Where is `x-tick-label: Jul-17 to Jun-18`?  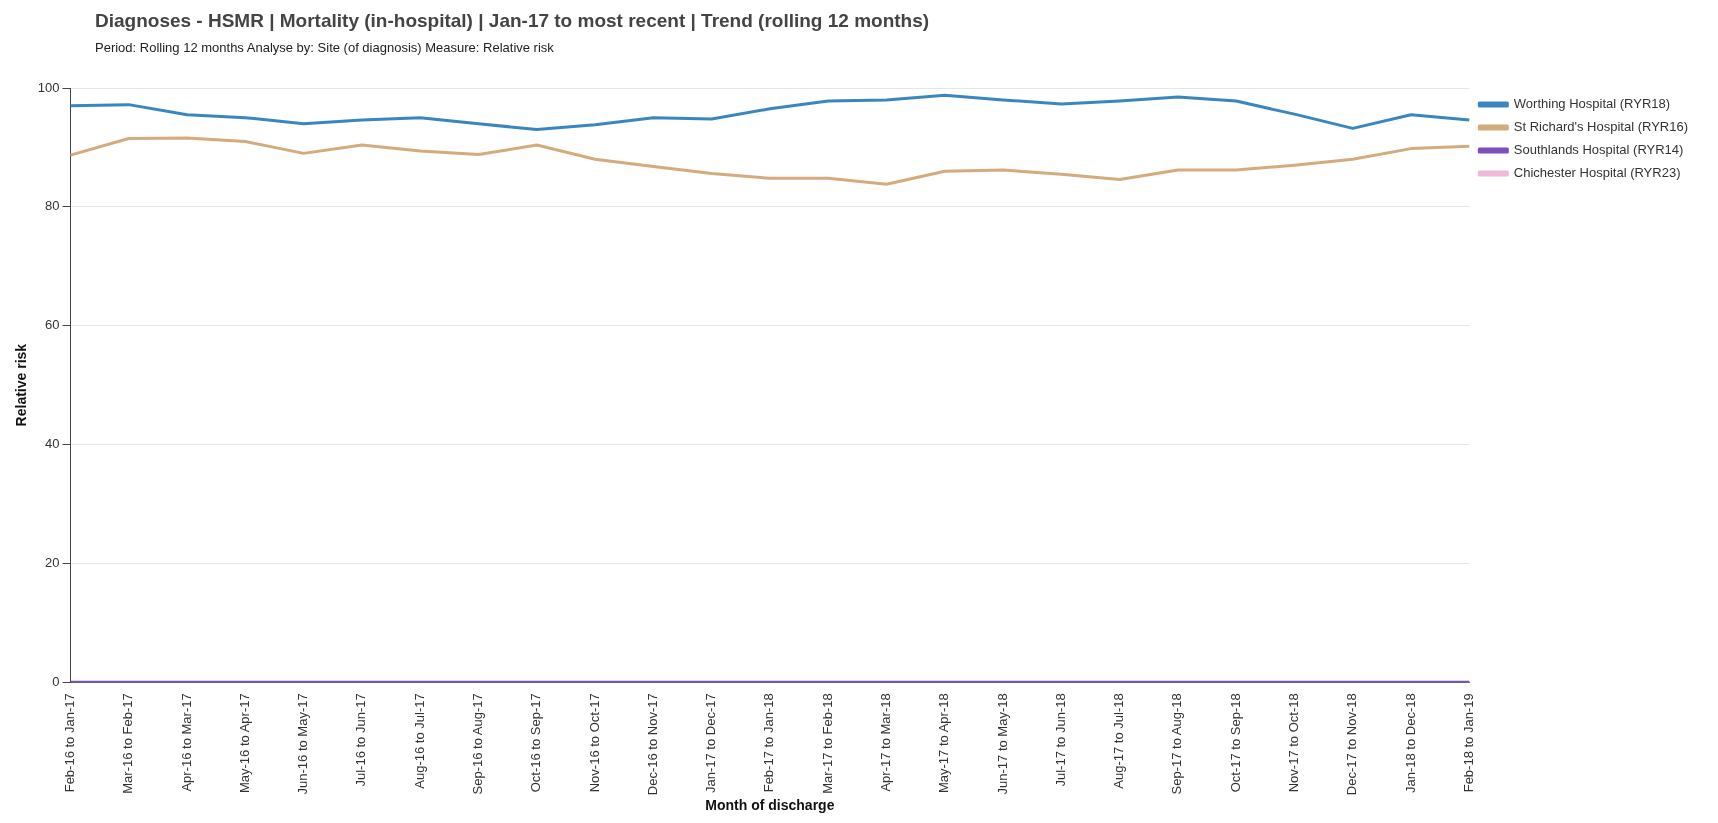 x-tick-label: Jul-17 to Jun-18 is located at coordinates (1060, 740).